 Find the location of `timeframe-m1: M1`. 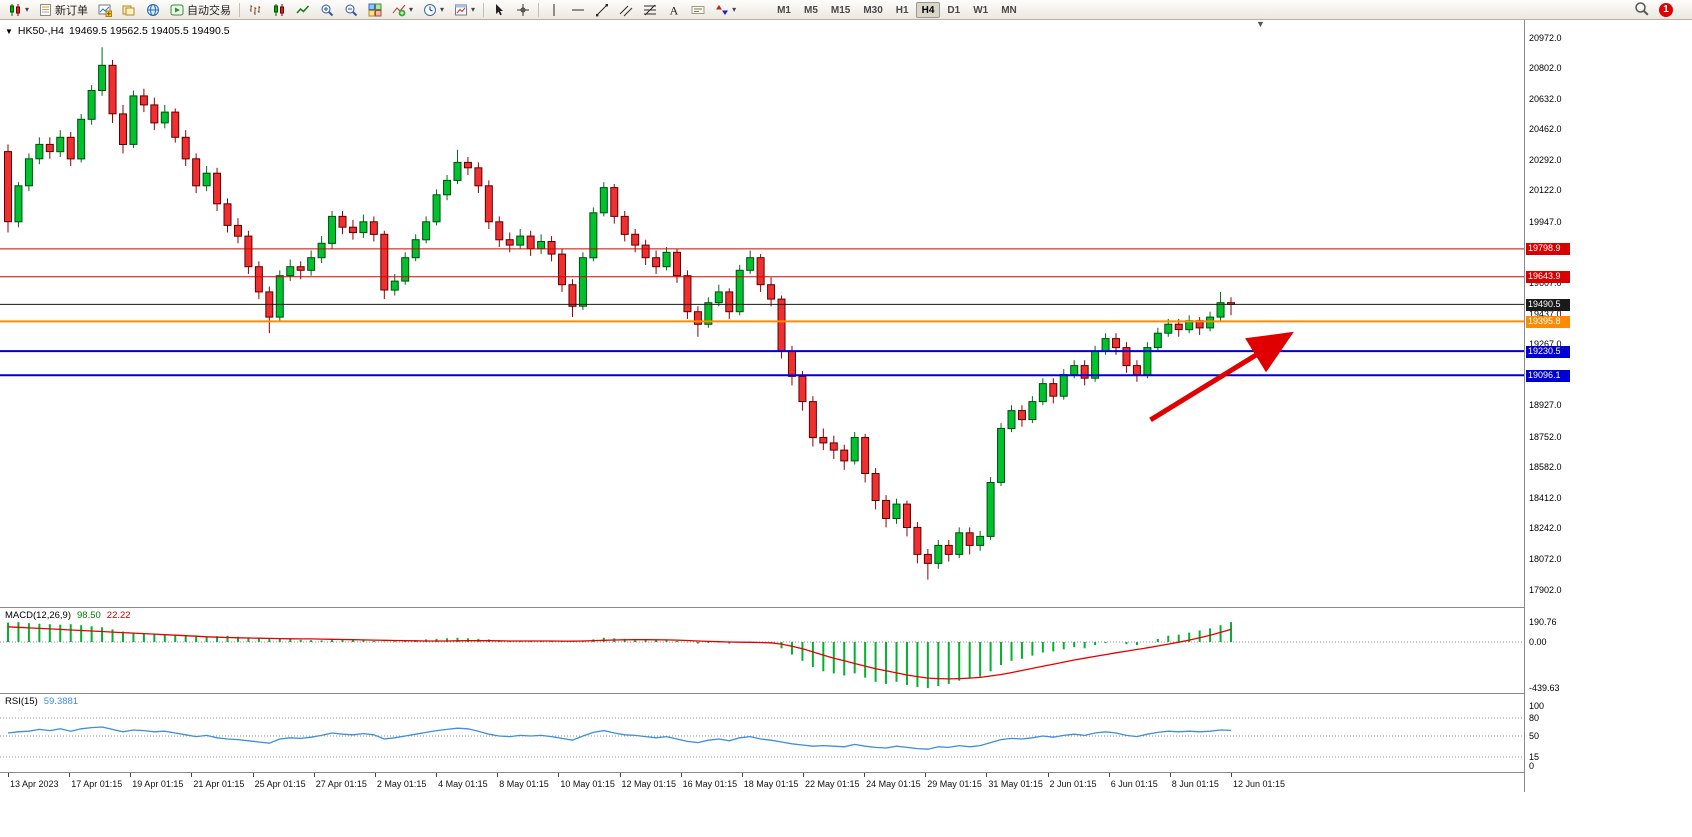

timeframe-m1: M1 is located at coordinates (784, 10).